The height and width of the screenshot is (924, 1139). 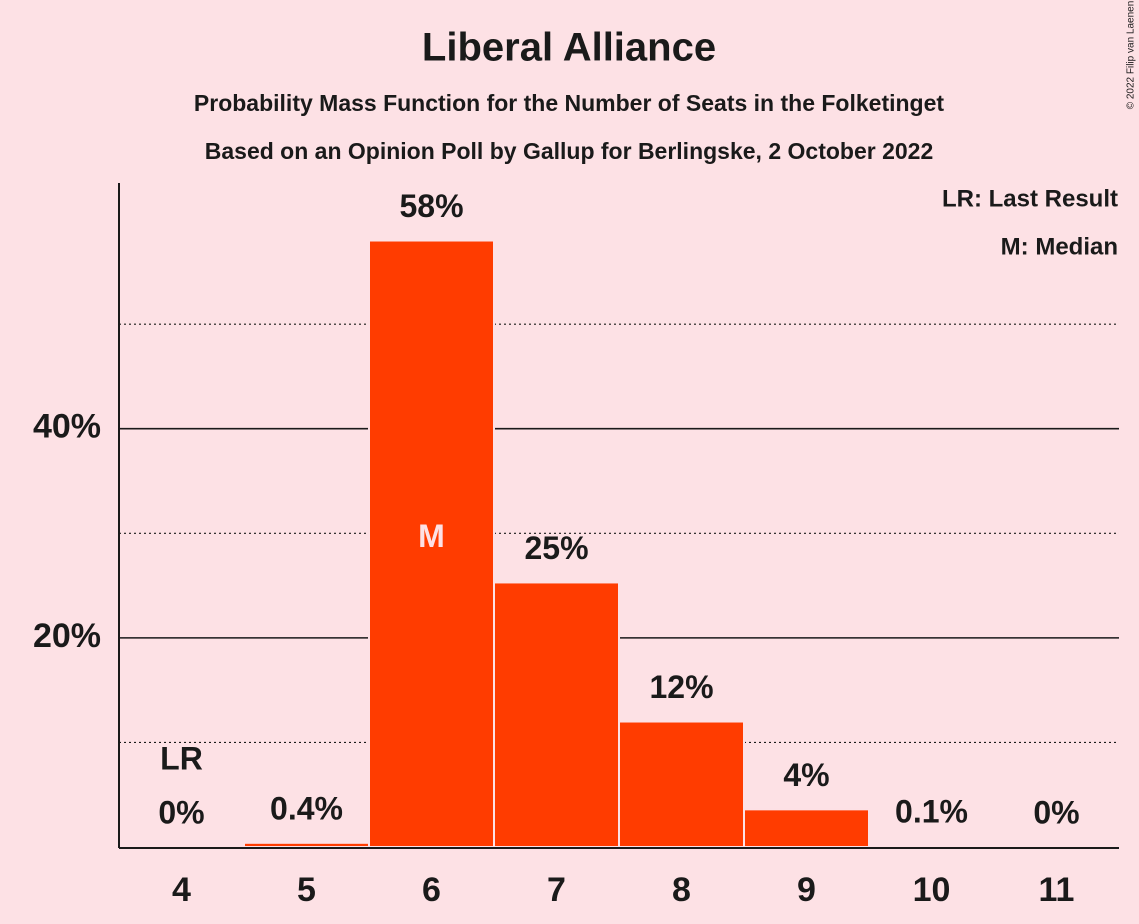 I want to click on y-tick-label: 40%, so click(x=67, y=427).